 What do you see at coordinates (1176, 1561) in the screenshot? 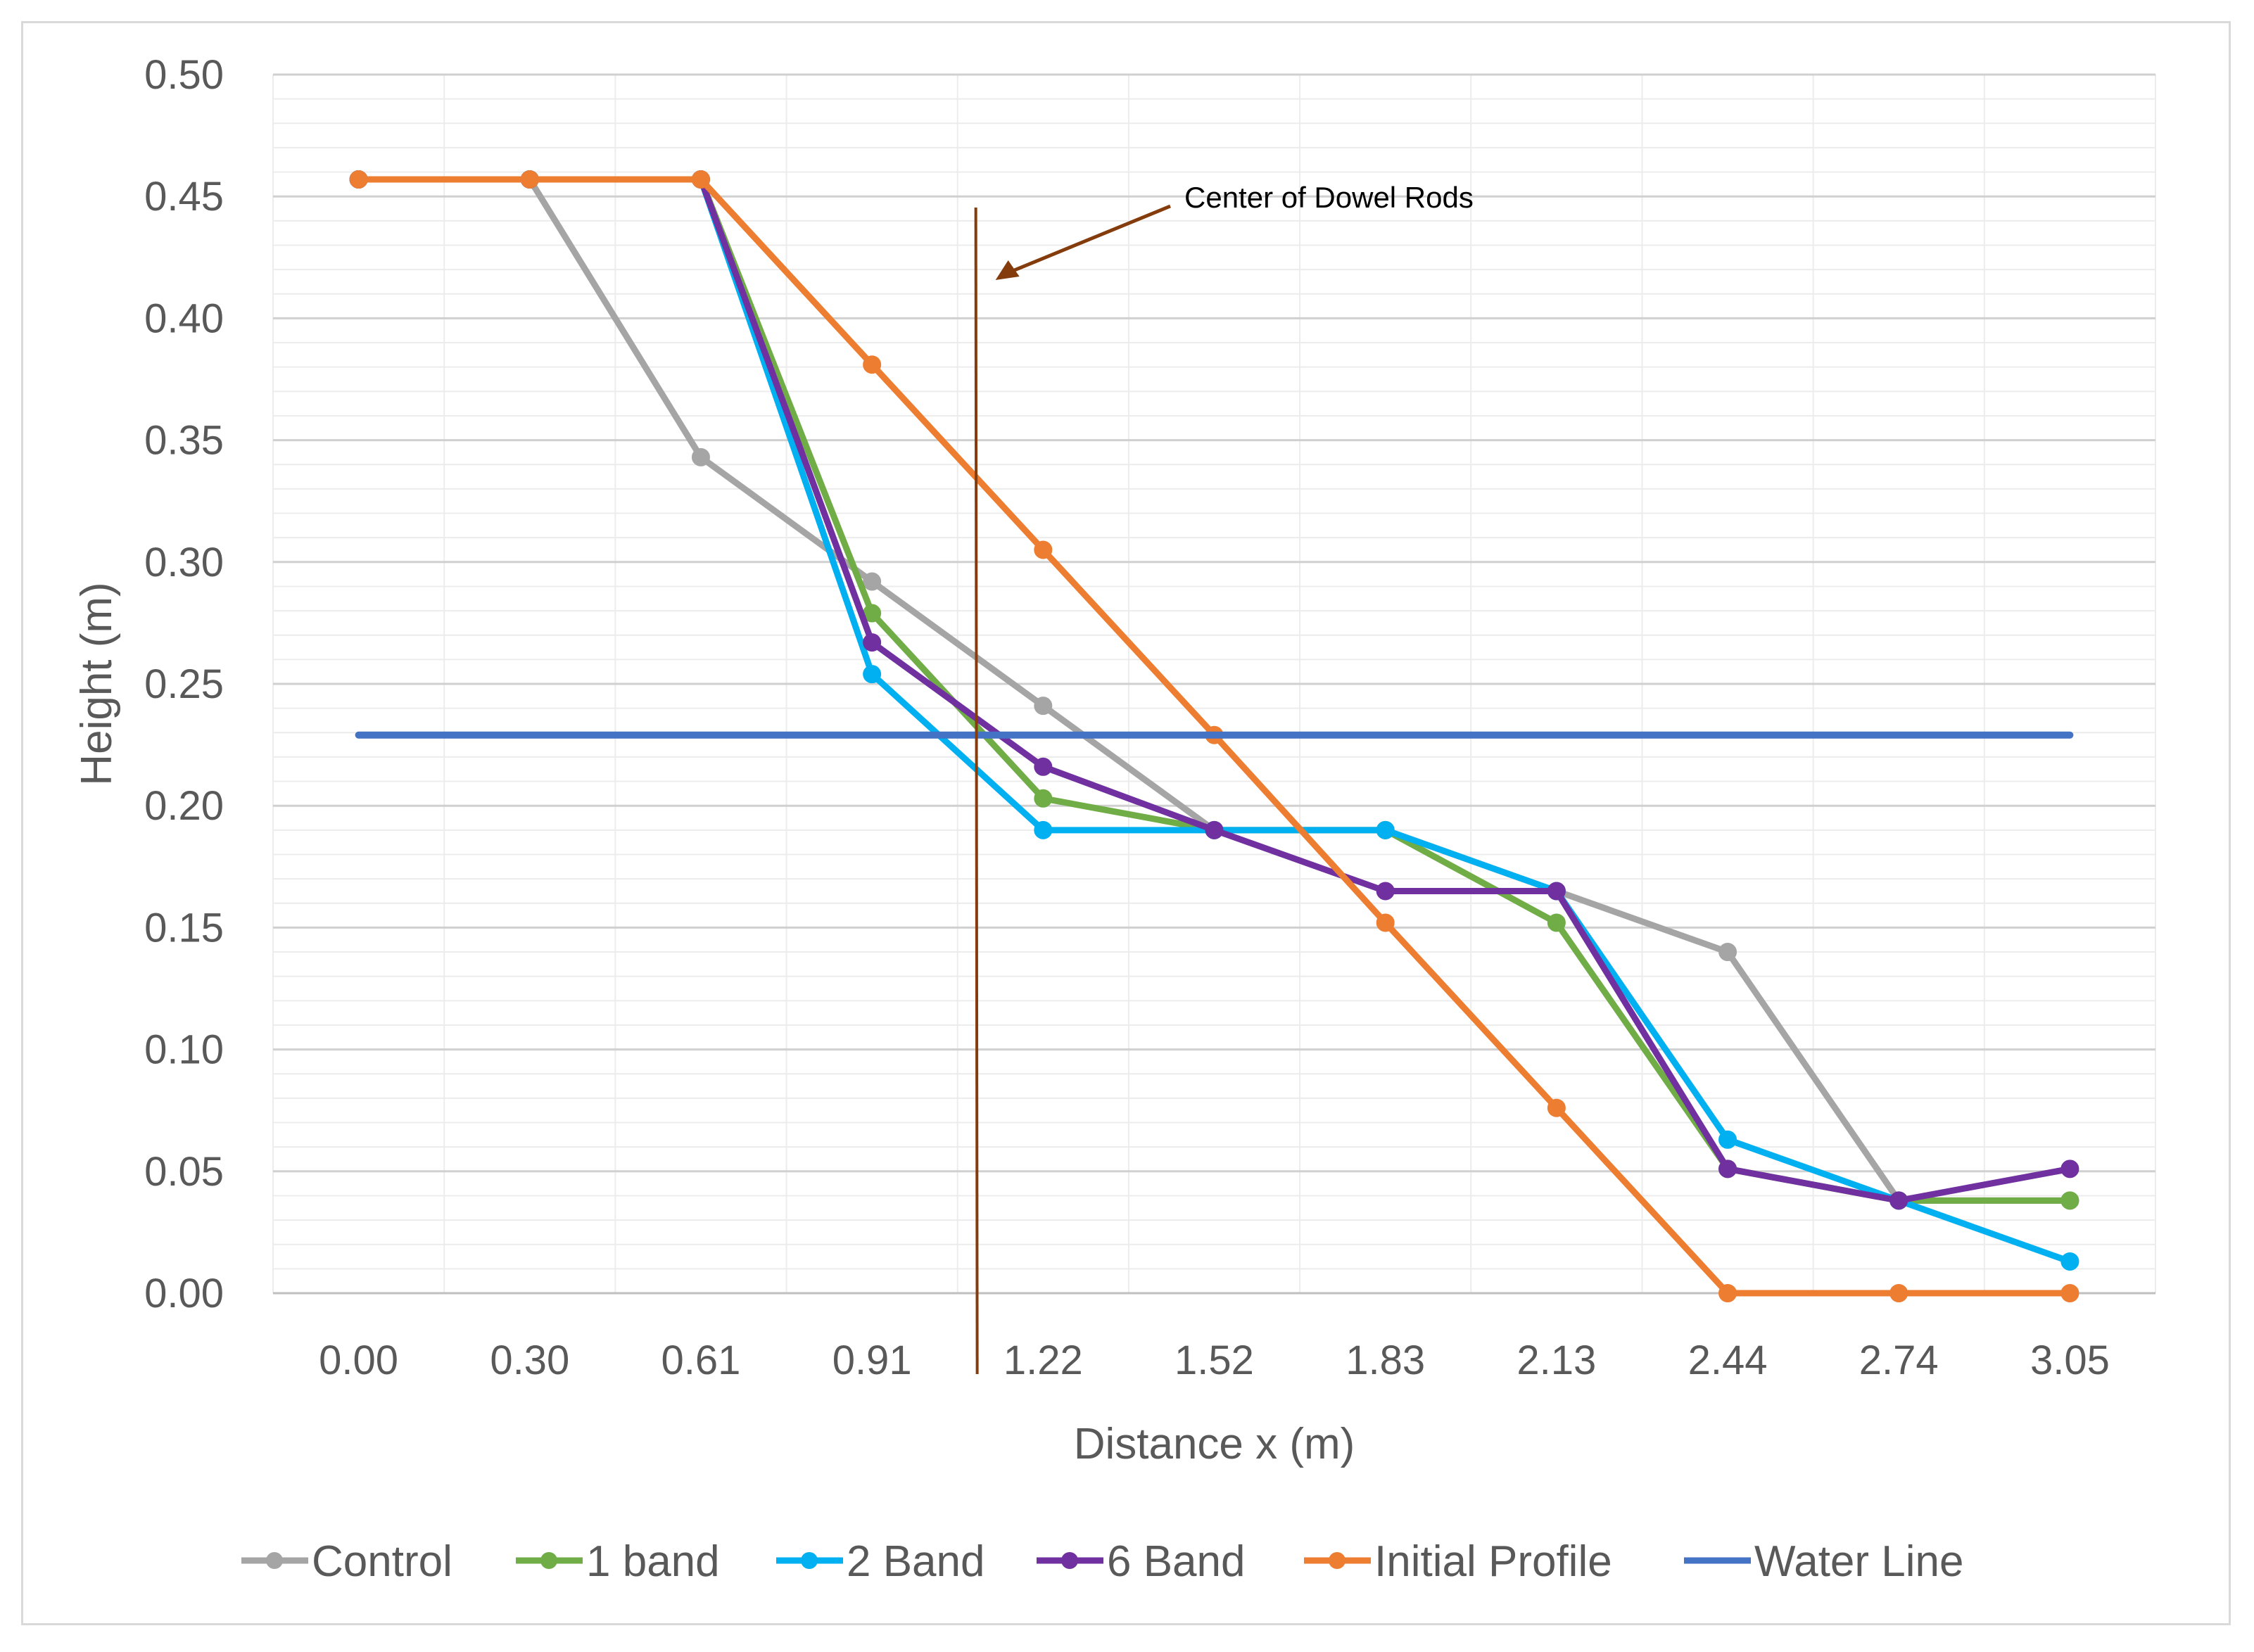
I see `legend-label: 6 Band` at bounding box center [1176, 1561].